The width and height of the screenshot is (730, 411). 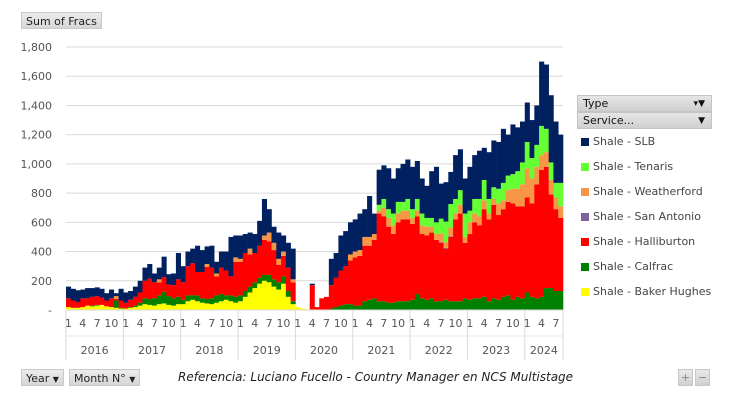 I want to click on collapse-button: −, so click(x=702, y=377).